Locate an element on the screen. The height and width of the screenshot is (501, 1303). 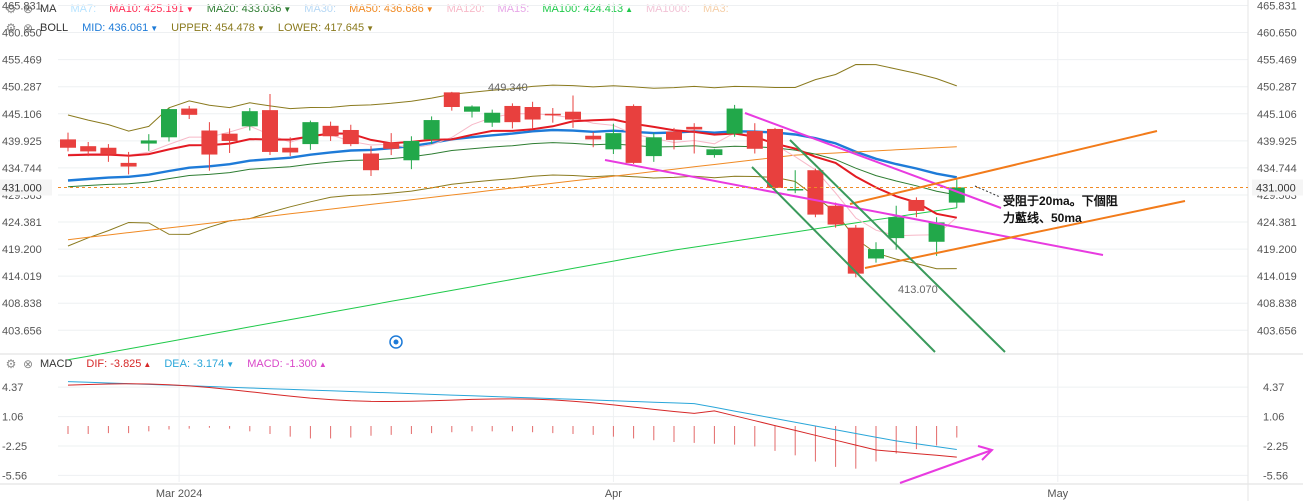
legend-item: DIF: -3.825 ▲ is located at coordinates (118, 364).